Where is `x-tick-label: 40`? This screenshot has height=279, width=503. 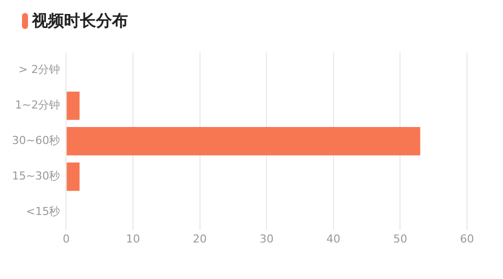
x-tick-label: 40 is located at coordinates (333, 239).